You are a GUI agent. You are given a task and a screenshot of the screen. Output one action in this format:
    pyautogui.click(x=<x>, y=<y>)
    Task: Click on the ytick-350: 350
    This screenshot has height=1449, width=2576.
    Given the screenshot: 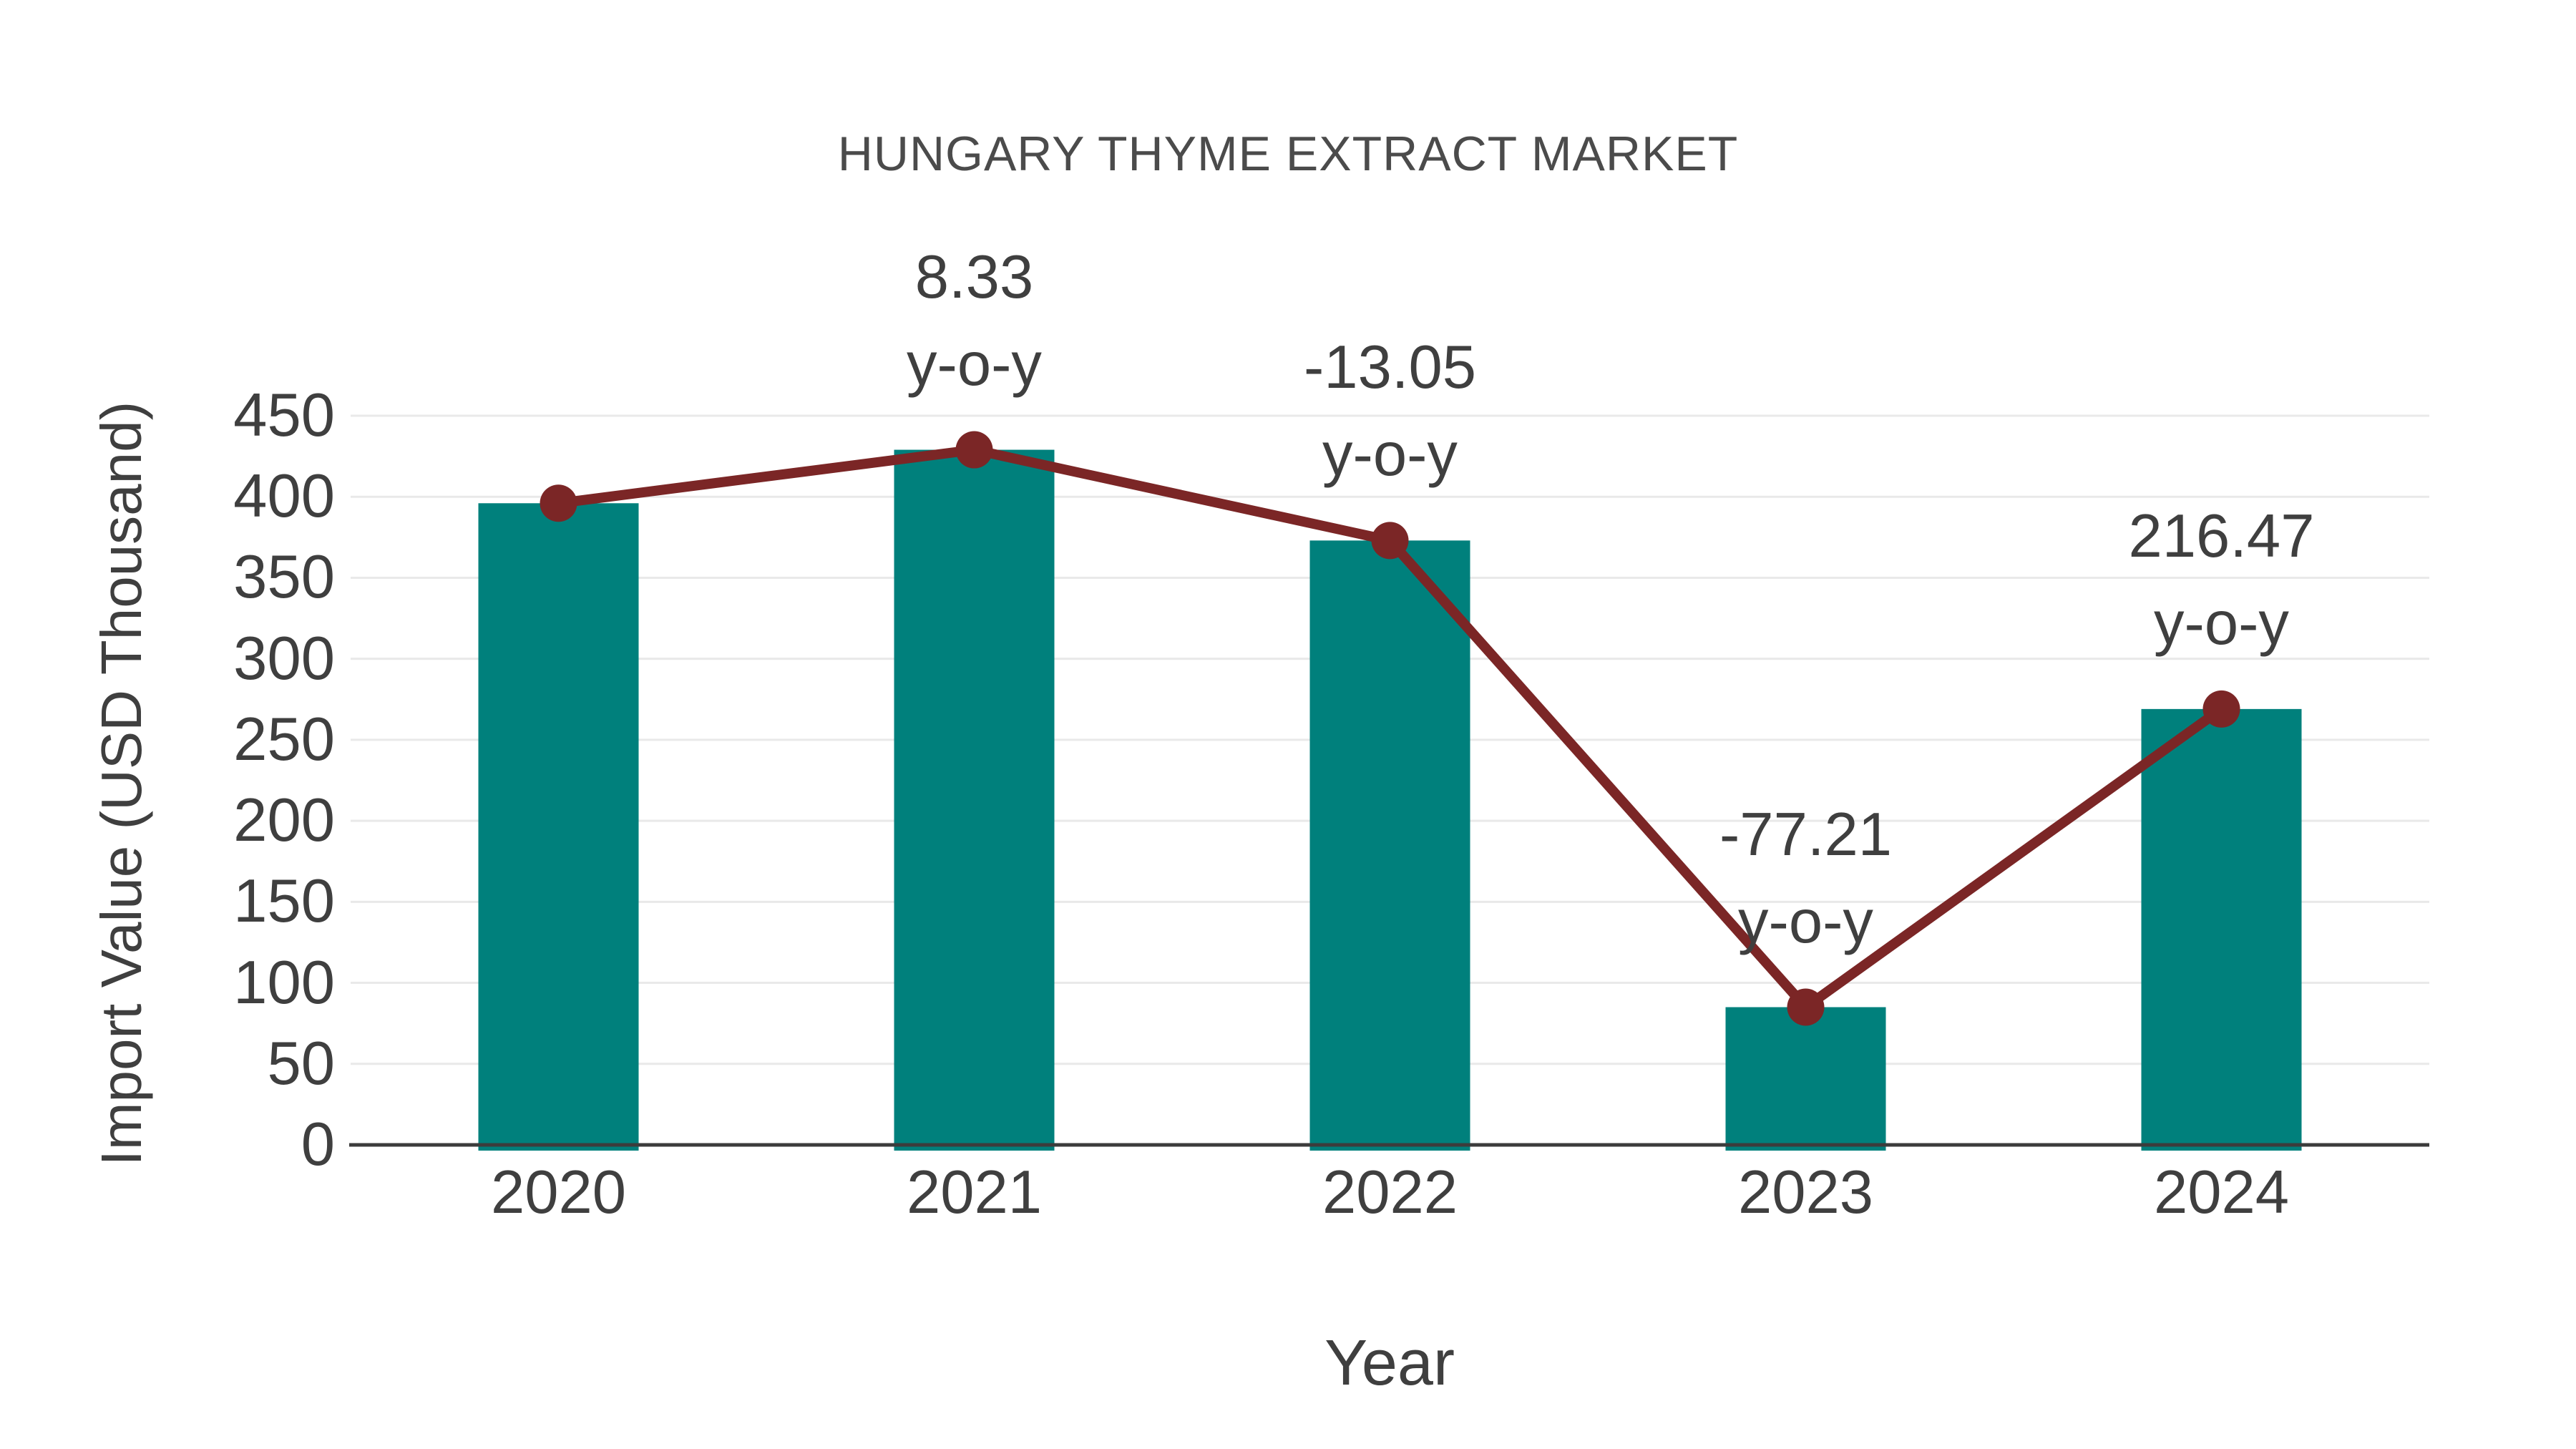 What is the action you would take?
    pyautogui.click(x=284, y=577)
    